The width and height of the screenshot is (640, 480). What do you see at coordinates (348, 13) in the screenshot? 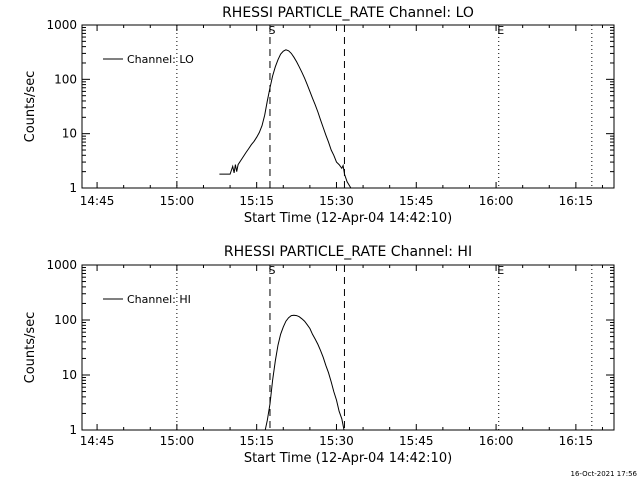
I see `chart-title: RHESSI PARTICLE_RATE Channel: LO` at bounding box center [348, 13].